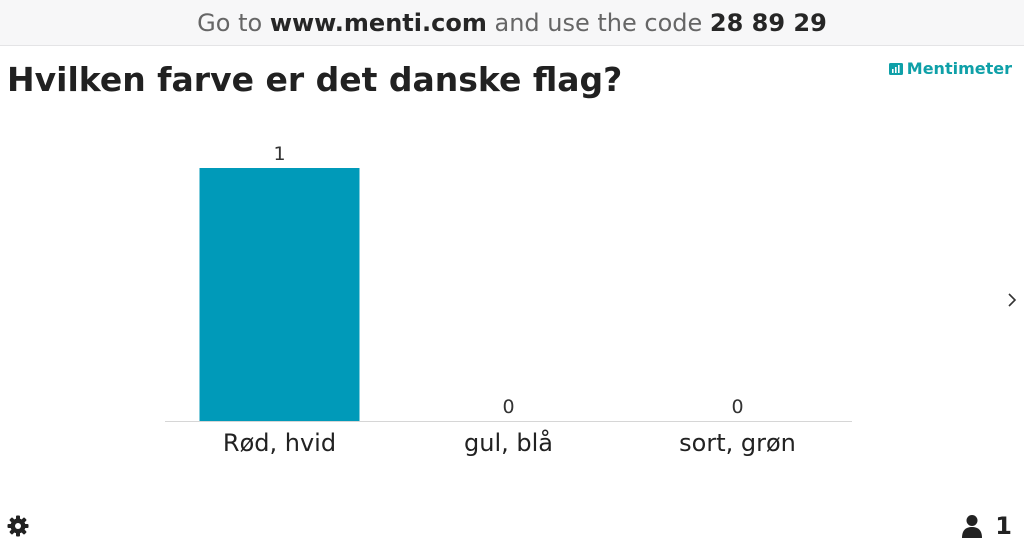 Image resolution: width=1024 pixels, height=547 pixels. I want to click on chevron-right-icon, so click(1012, 300).